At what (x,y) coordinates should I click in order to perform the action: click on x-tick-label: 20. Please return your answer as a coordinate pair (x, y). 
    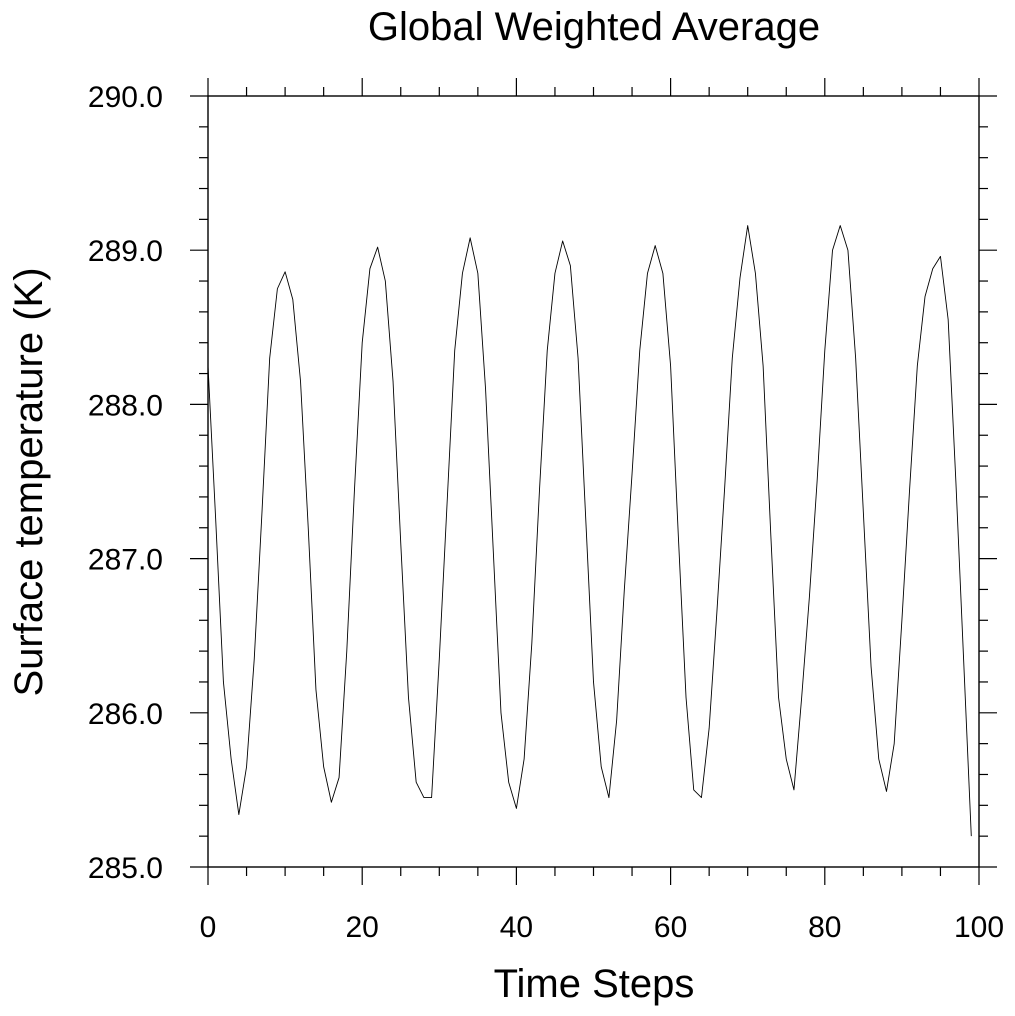
    Looking at the image, I should click on (362, 927).